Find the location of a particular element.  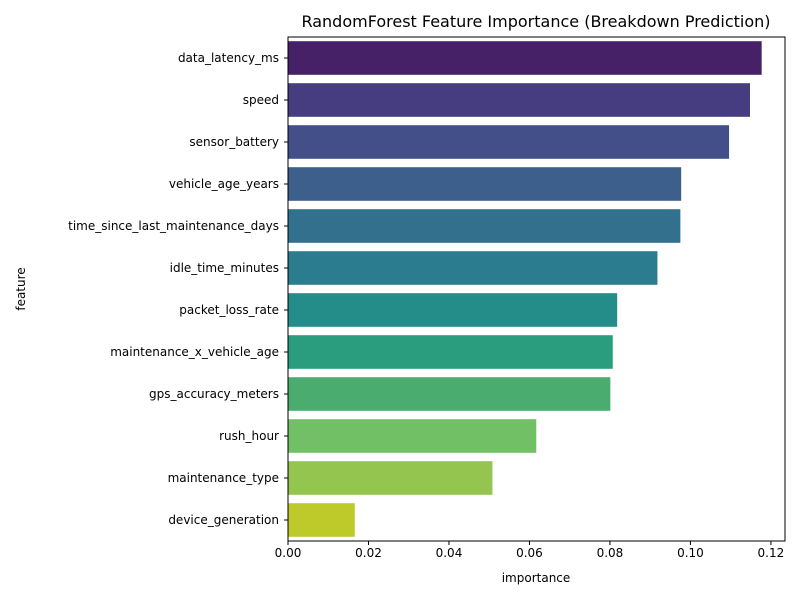

y-tick-label: time_since_last_maintenance_days is located at coordinates (173, 226).